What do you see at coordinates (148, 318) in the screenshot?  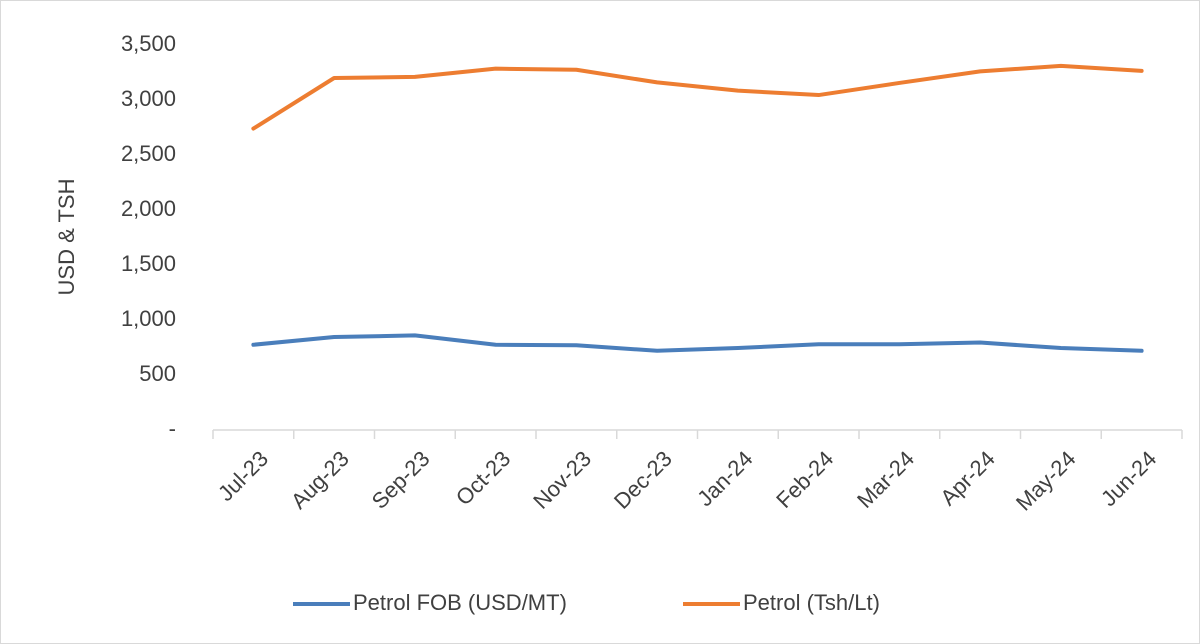 I see `y-tick-label: 1,000` at bounding box center [148, 318].